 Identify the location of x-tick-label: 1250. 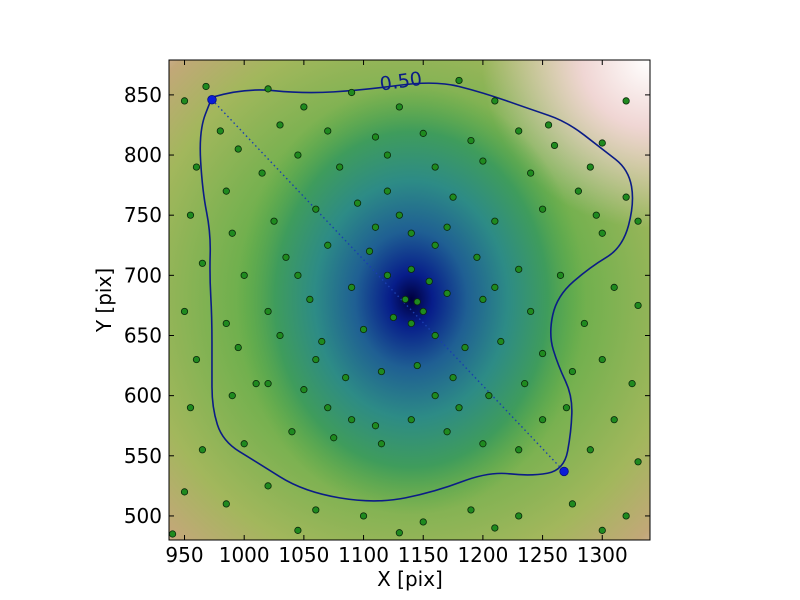
(542, 555).